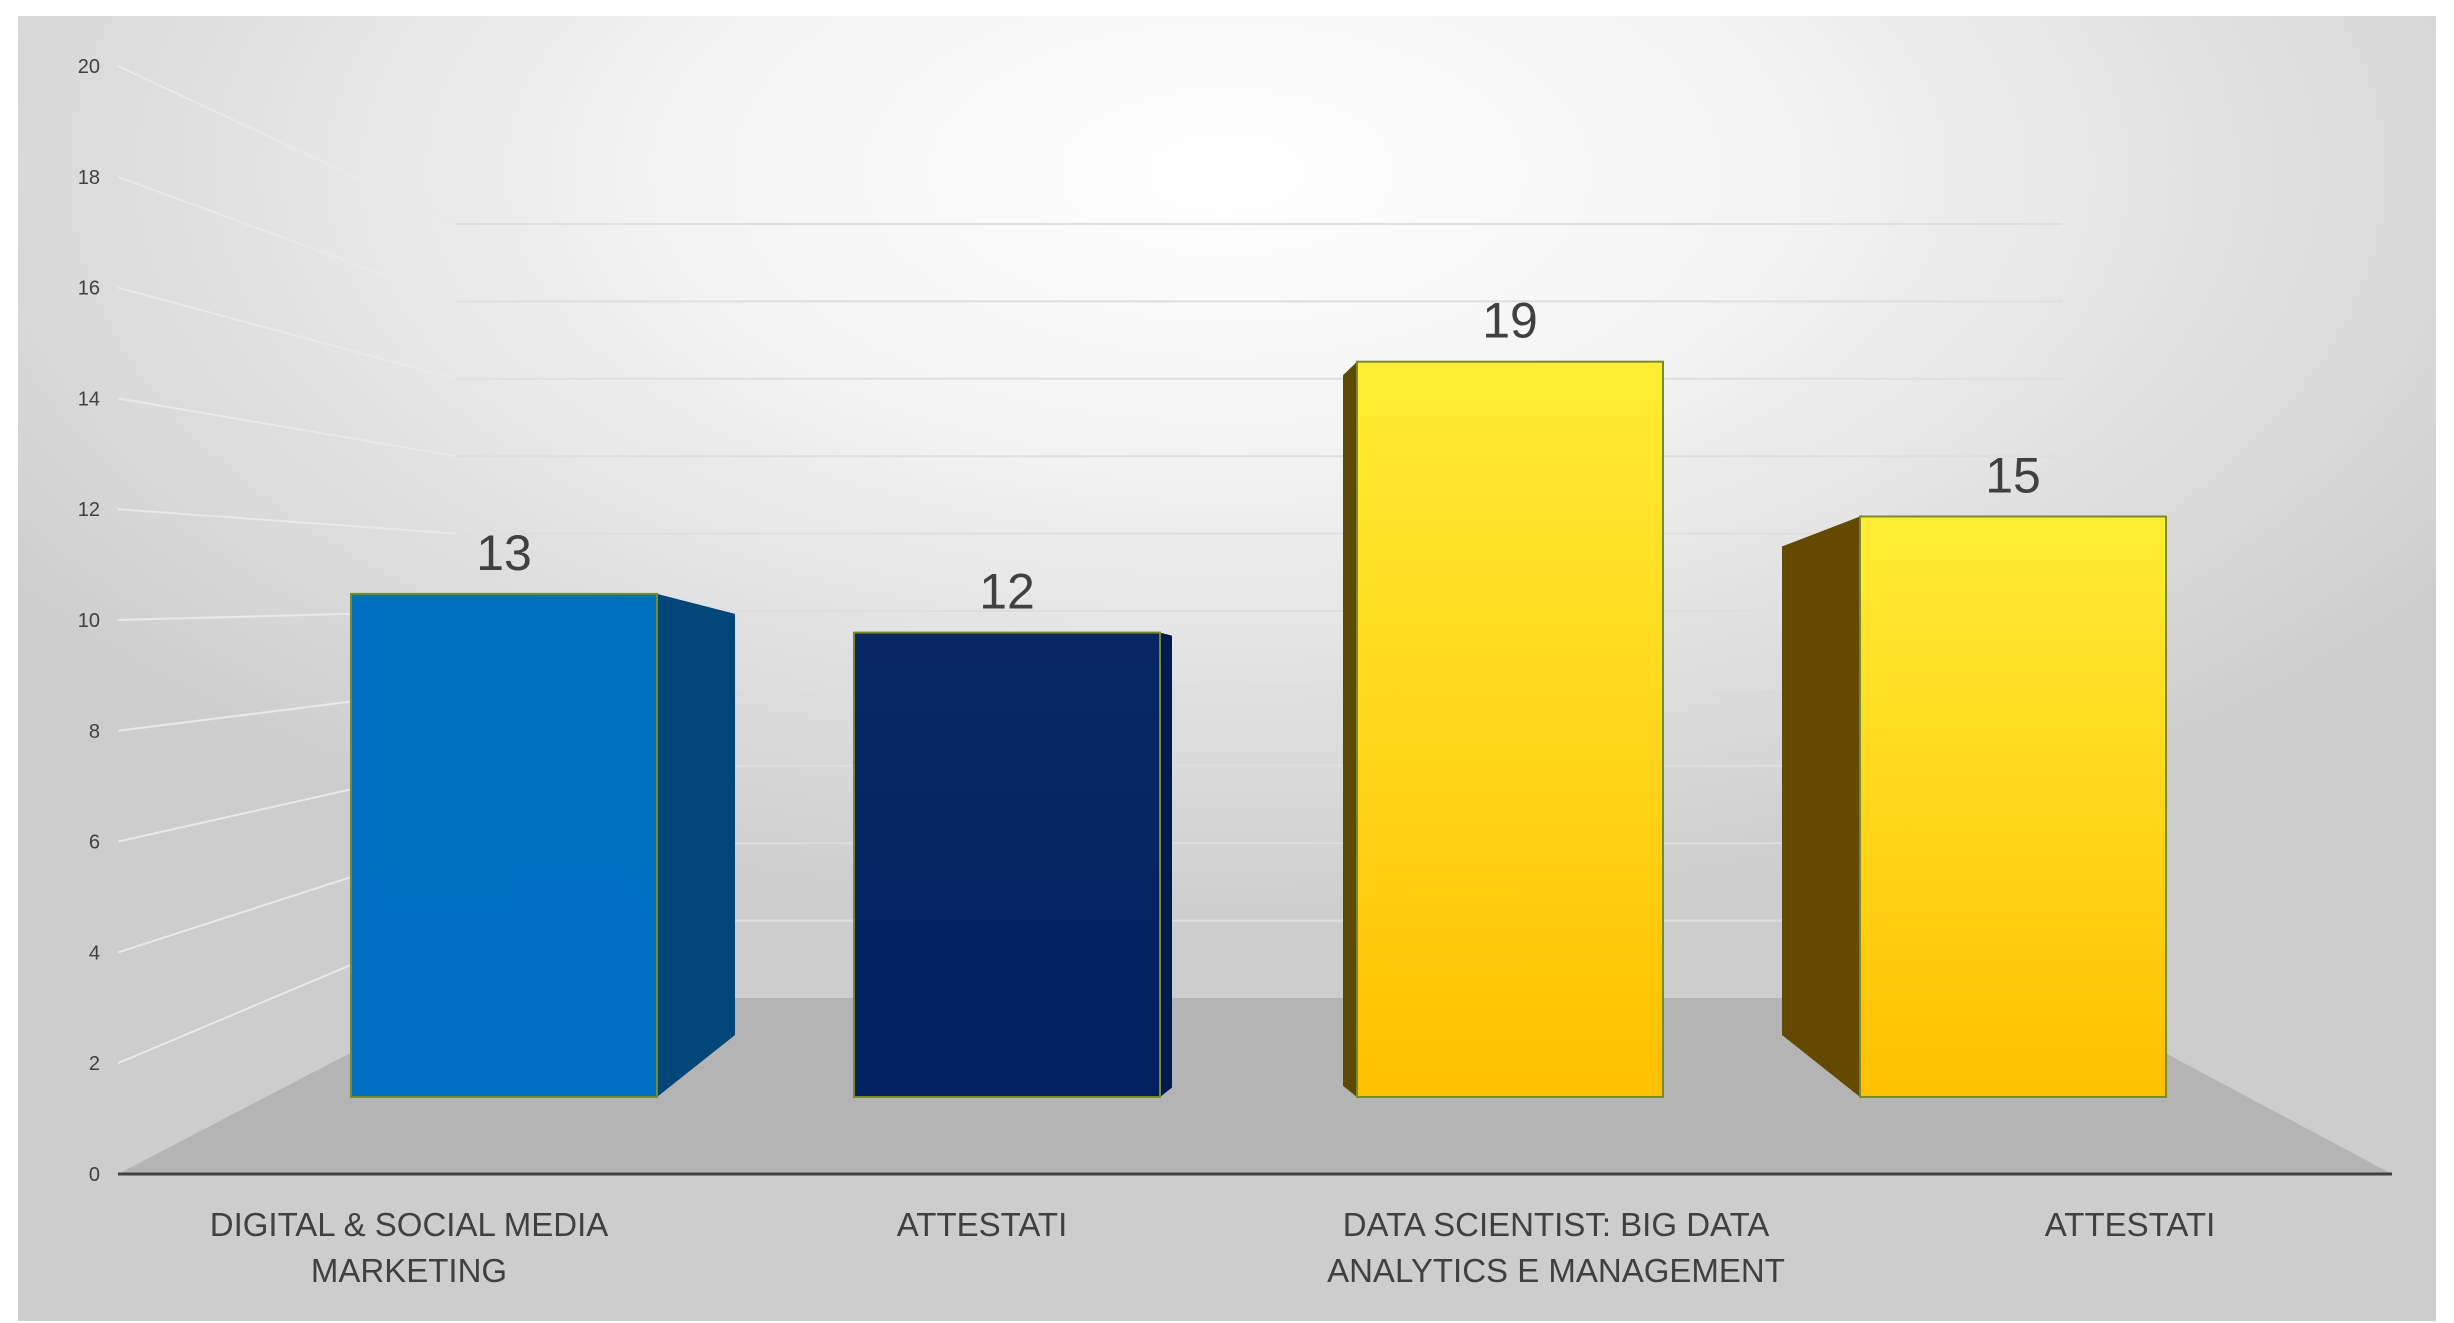  What do you see at coordinates (982, 1224) in the screenshot?
I see `x-tick-label-2: ATTESTATI` at bounding box center [982, 1224].